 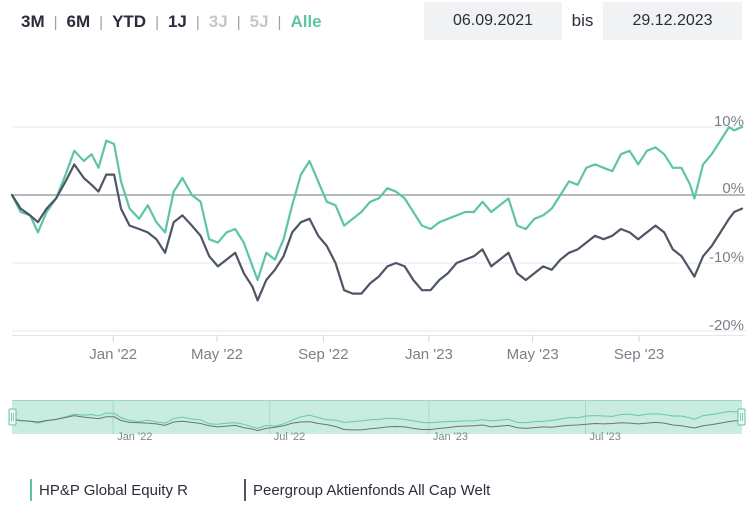 I want to click on date-range-separator: bis, so click(x=582, y=20).